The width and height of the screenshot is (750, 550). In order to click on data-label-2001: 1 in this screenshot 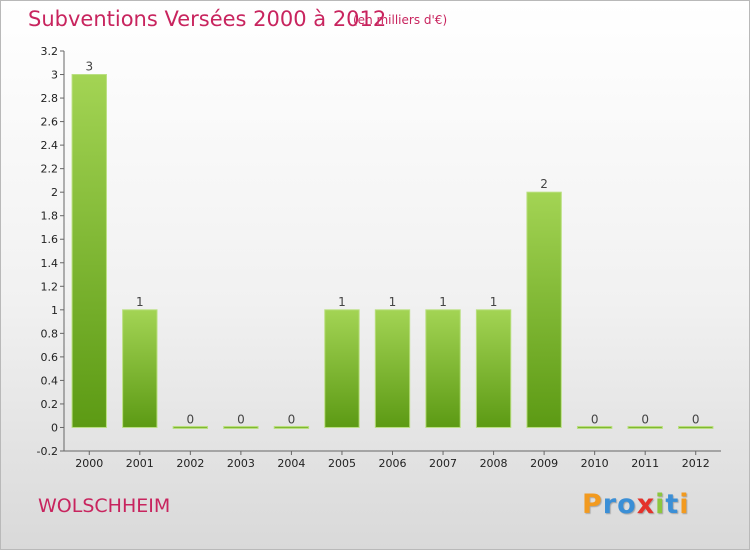, I will do `click(140, 302)`.